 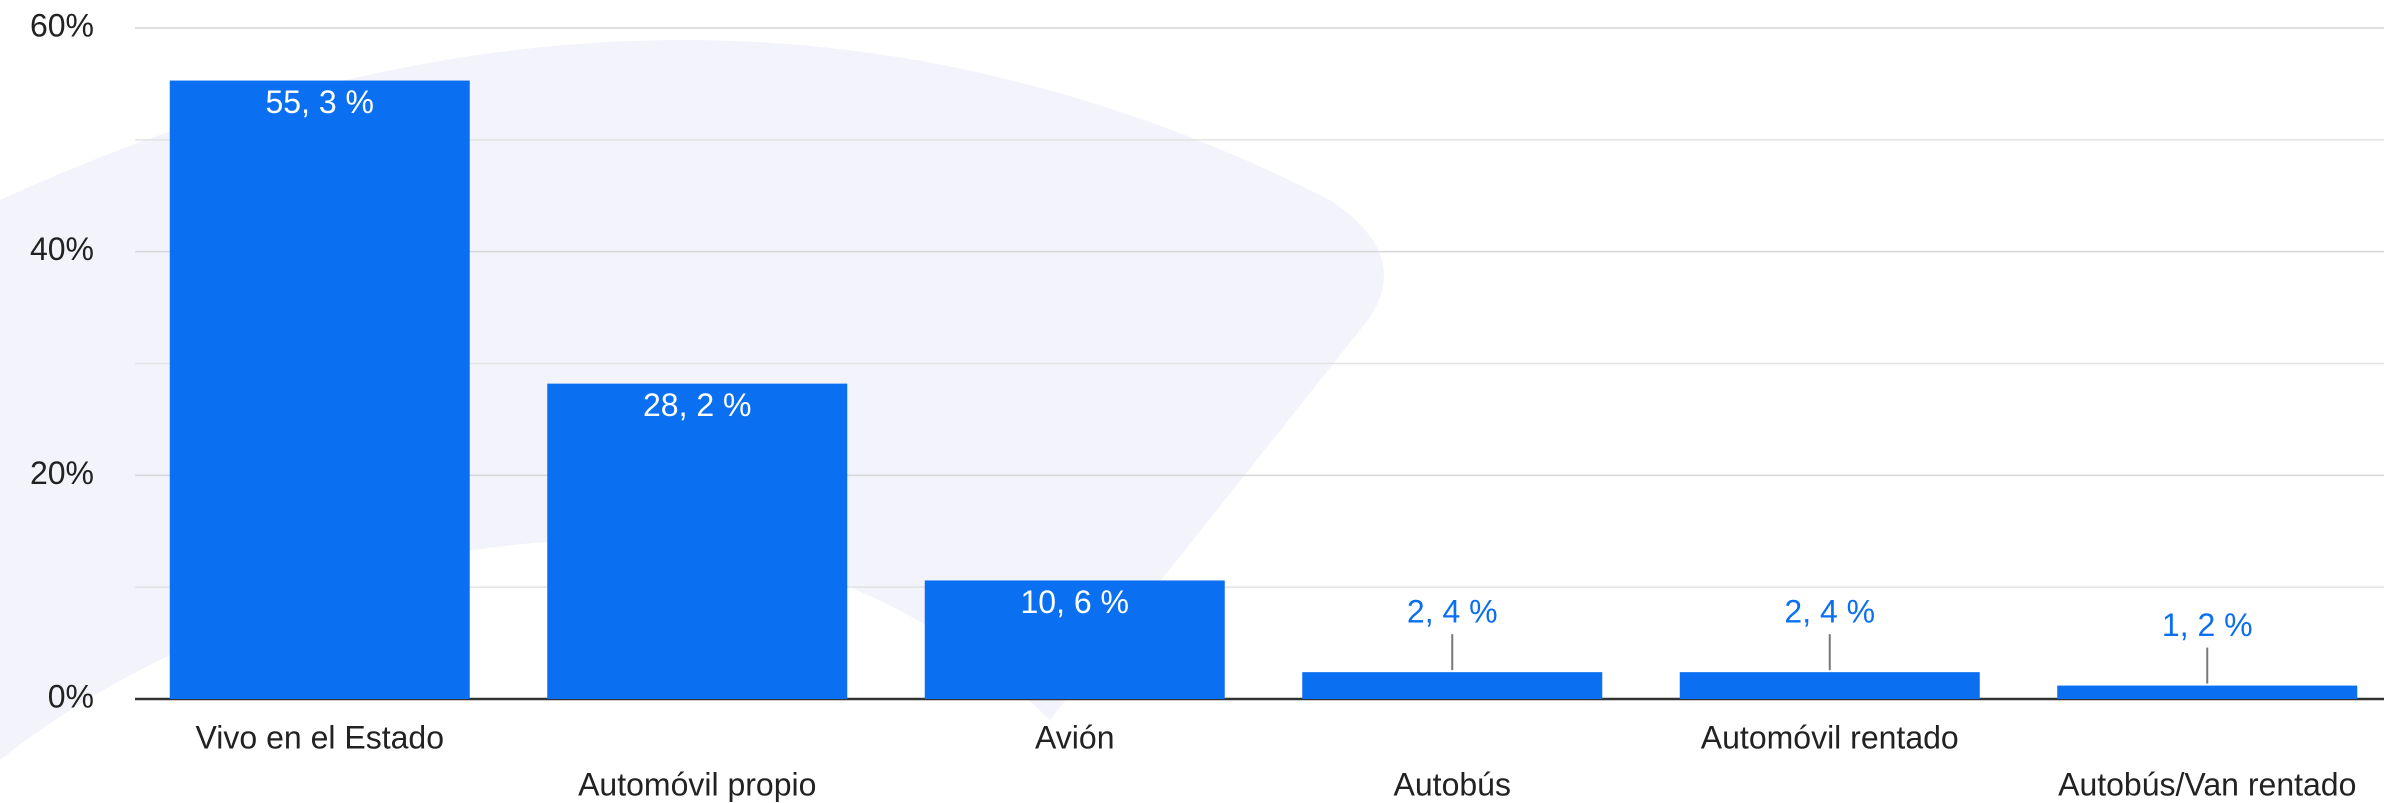 I want to click on data-label: 1, 2 %, so click(x=2207, y=625).